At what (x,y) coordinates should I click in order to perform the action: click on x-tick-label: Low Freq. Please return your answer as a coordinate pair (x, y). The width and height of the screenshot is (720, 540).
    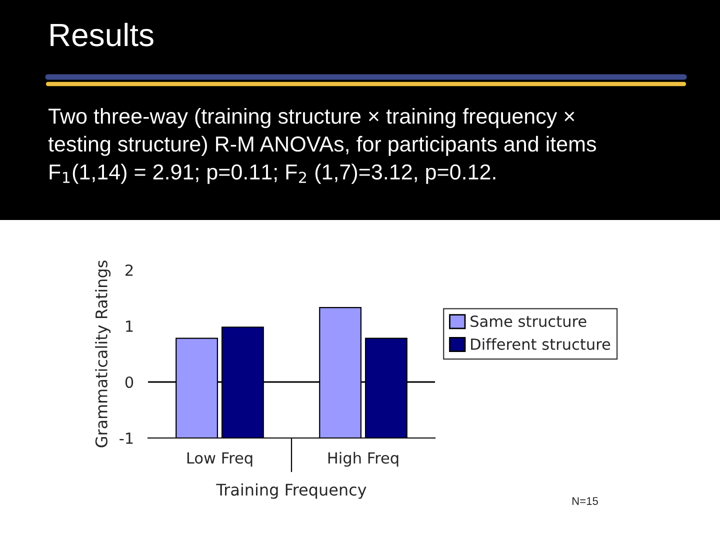
    Looking at the image, I should click on (219, 459).